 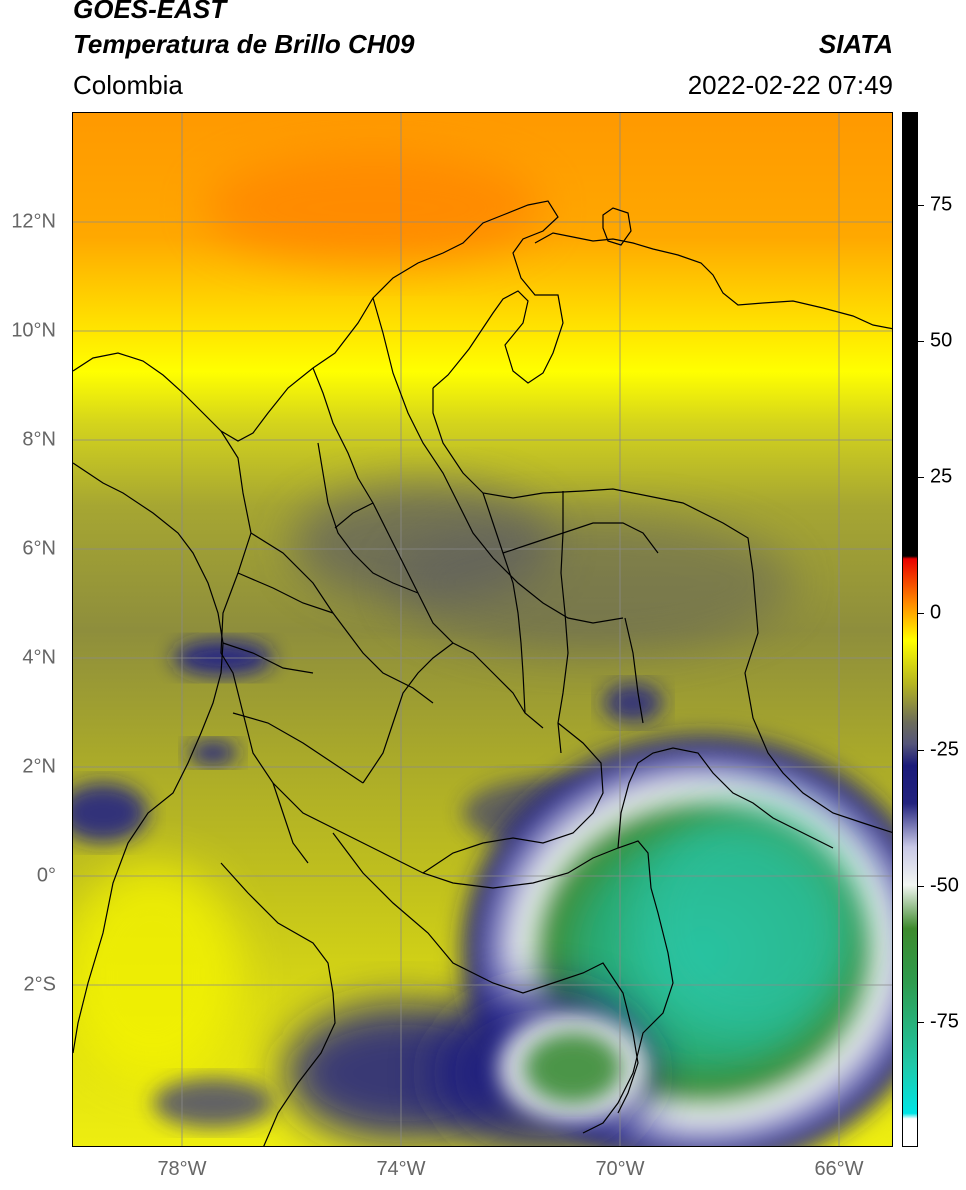 I want to click on colorbar-tick-neg25, so click(x=921, y=750).